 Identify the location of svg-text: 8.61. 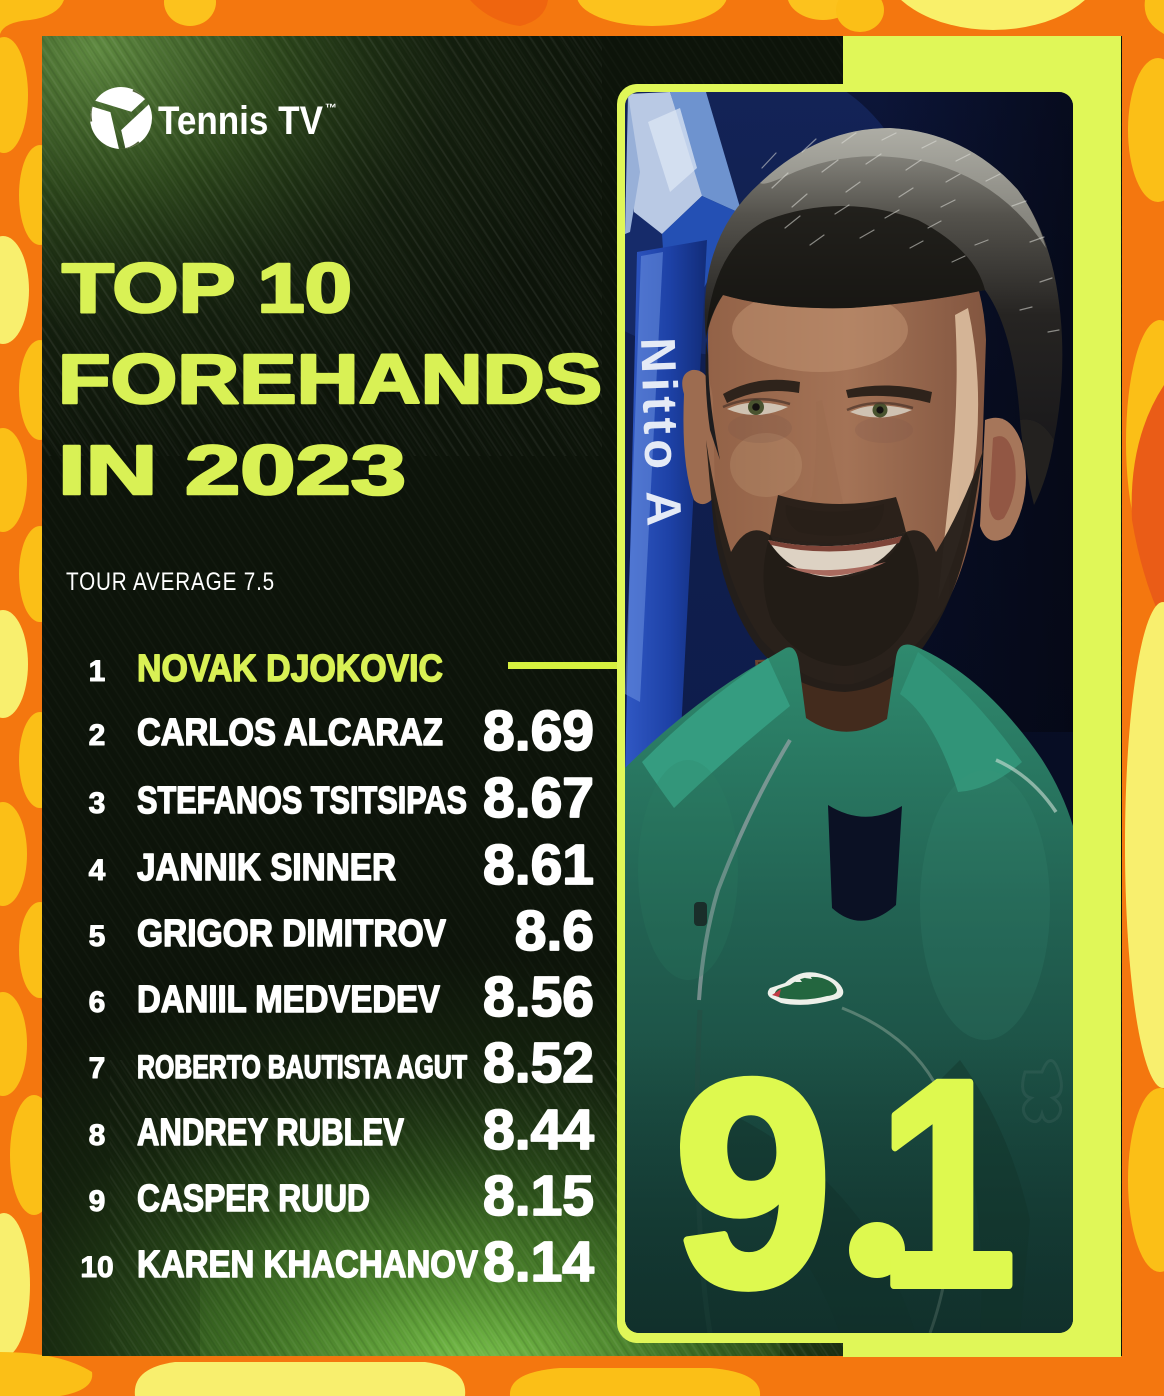
(538, 865).